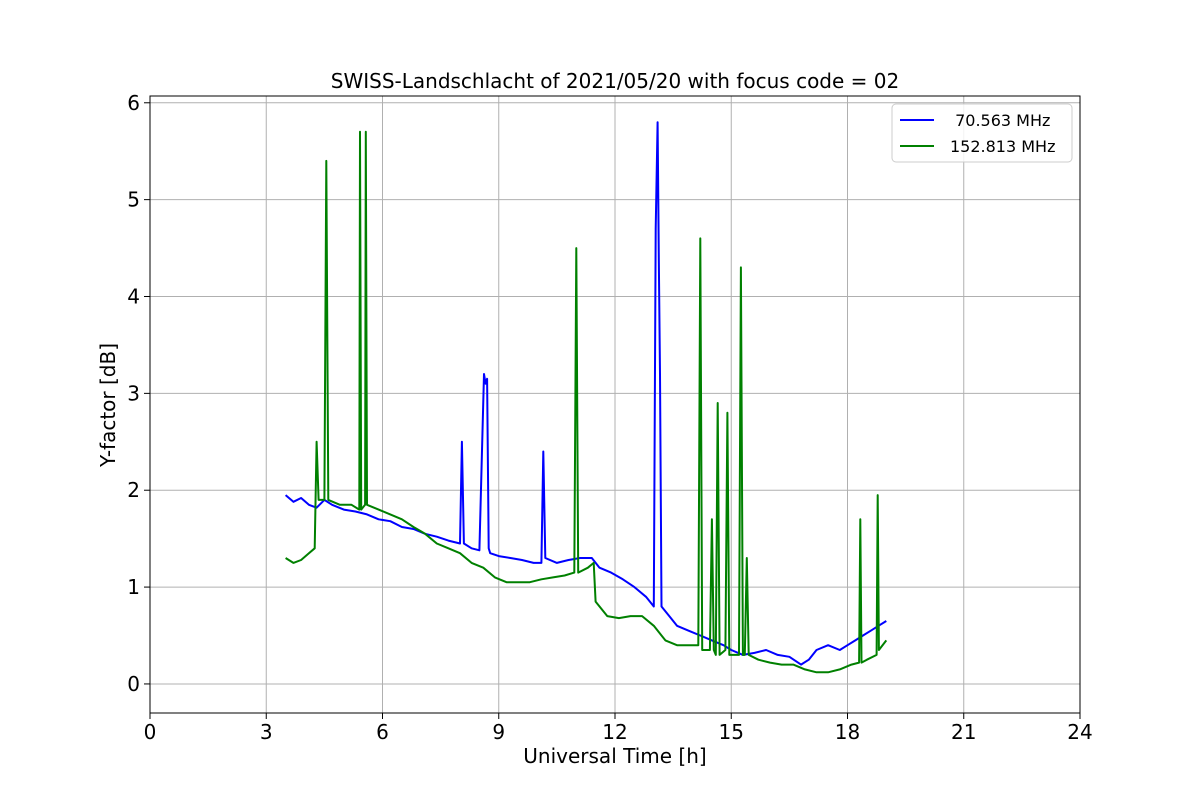 This screenshot has width=1200, height=800. Describe the element at coordinates (1002, 146) in the screenshot. I see `legend-label-1: 152.813 MHz` at that location.